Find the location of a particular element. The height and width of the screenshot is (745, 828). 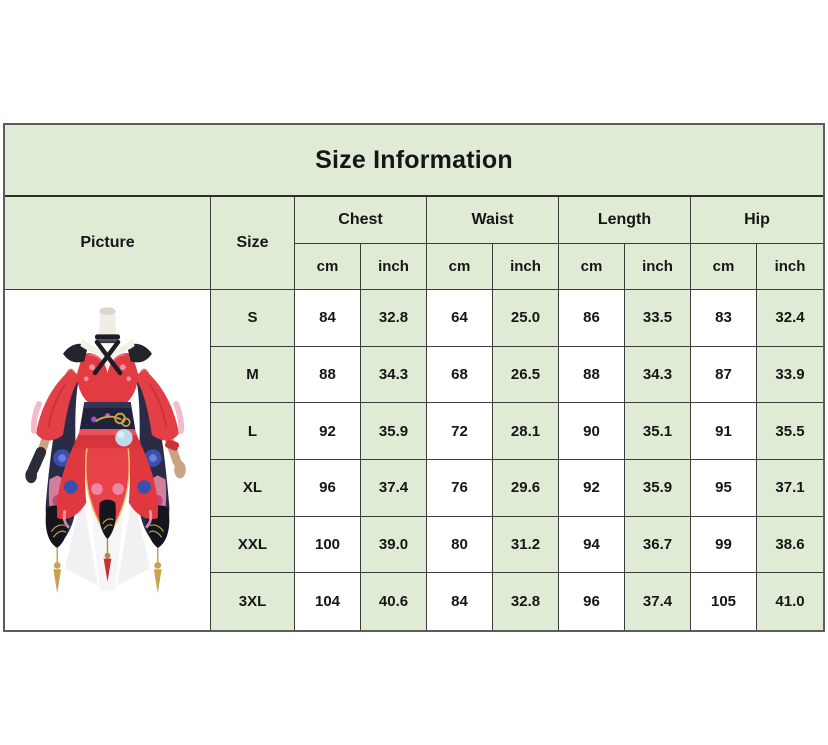

chest-inch-cell: 39.0 is located at coordinates (394, 545).